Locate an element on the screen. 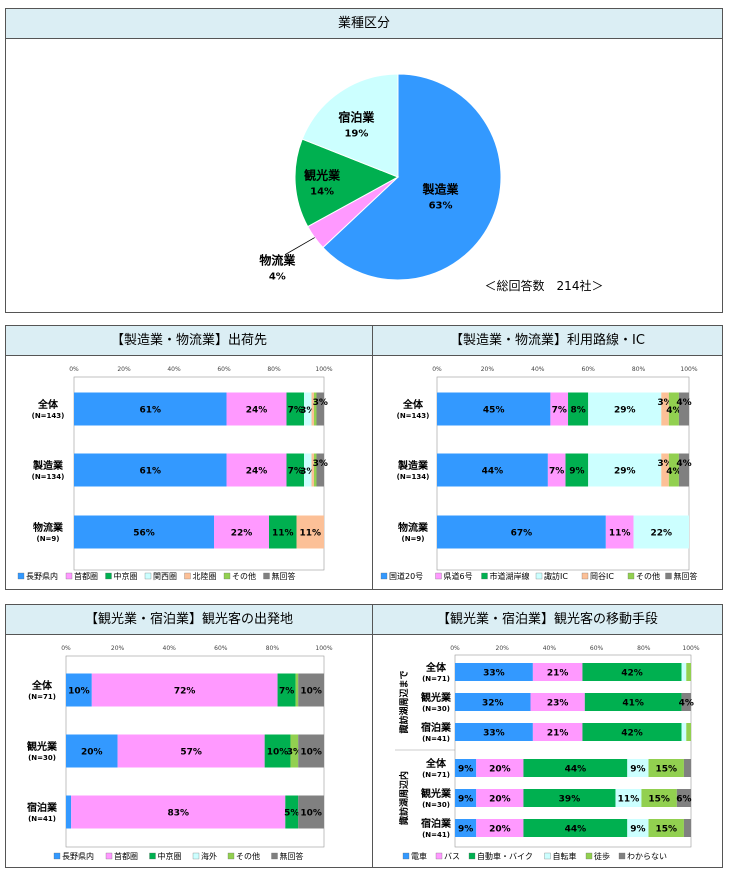 This screenshot has width=730, height=872. bar-value-label: 23% is located at coordinates (558, 704).